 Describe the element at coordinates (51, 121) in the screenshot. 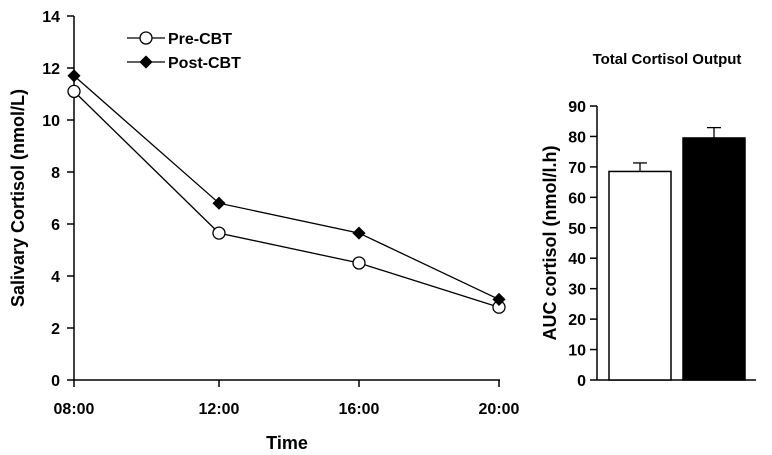

I see `line-y-tick-label: 10` at that location.